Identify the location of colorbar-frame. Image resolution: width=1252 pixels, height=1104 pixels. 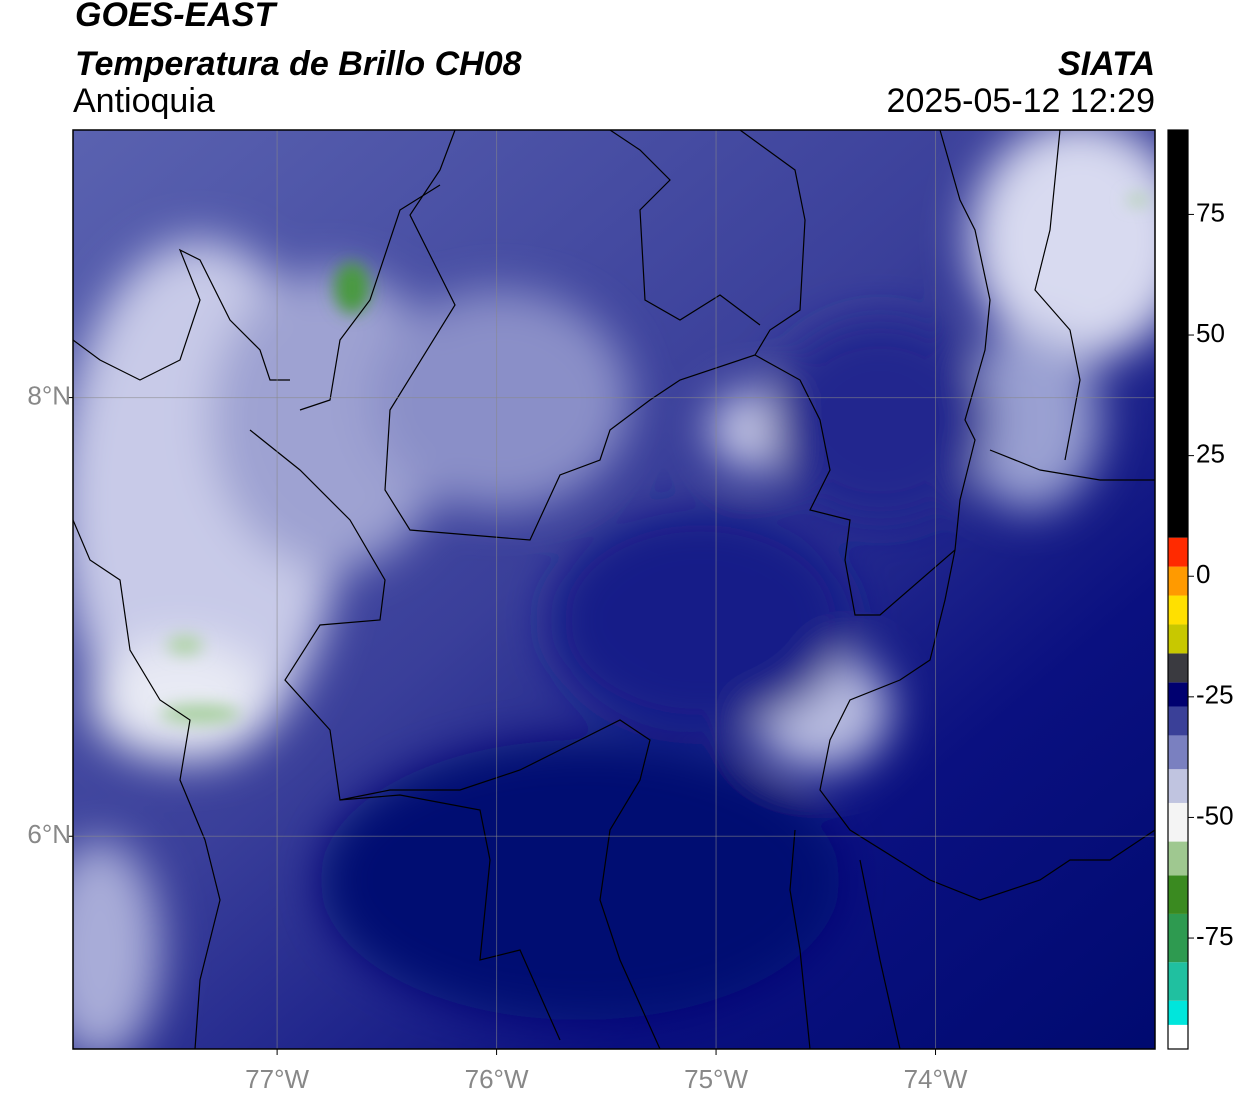
(1178, 589).